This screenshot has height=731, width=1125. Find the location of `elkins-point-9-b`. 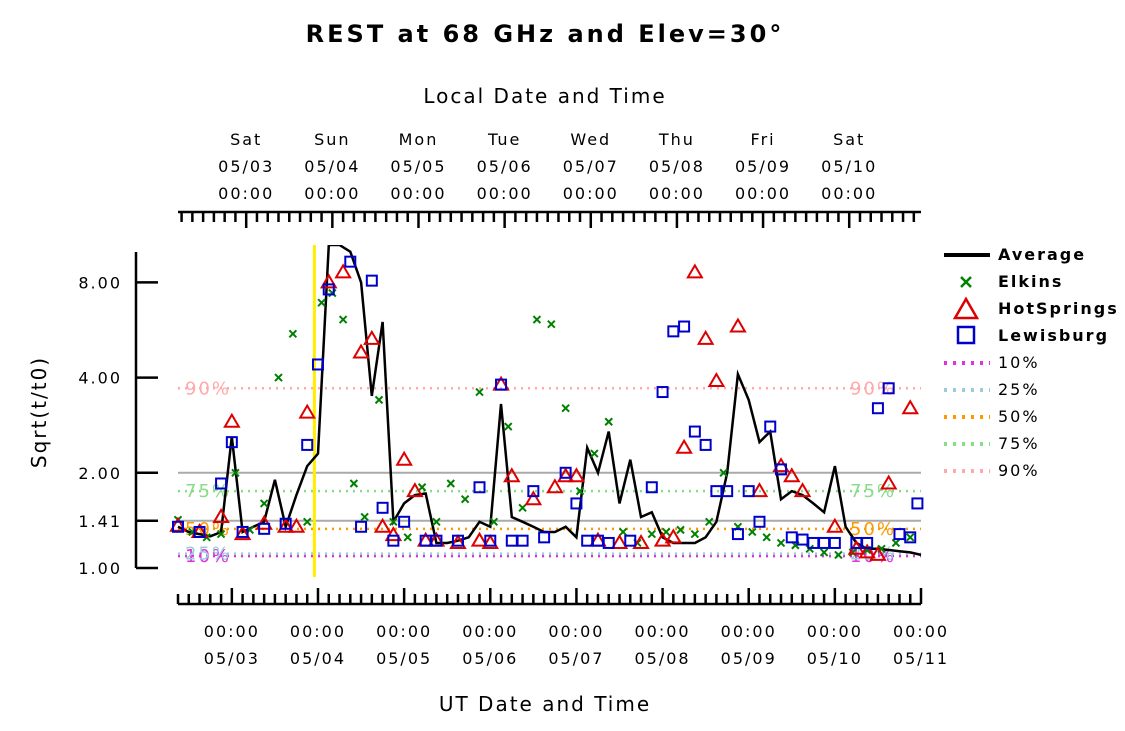

elkins-point-9-b is located at coordinates (307, 521).